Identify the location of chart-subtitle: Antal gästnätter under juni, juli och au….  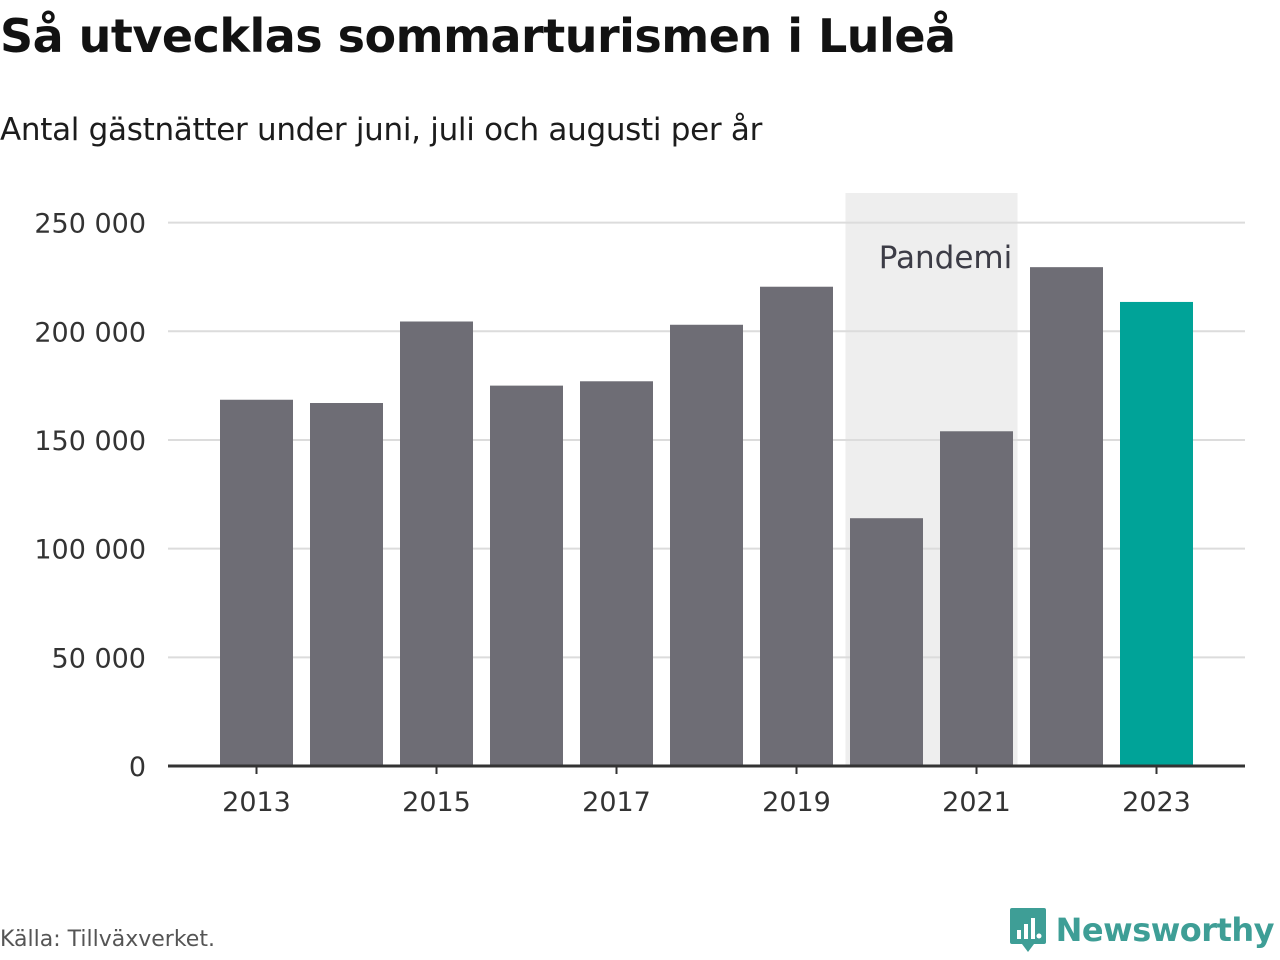
(381, 130).